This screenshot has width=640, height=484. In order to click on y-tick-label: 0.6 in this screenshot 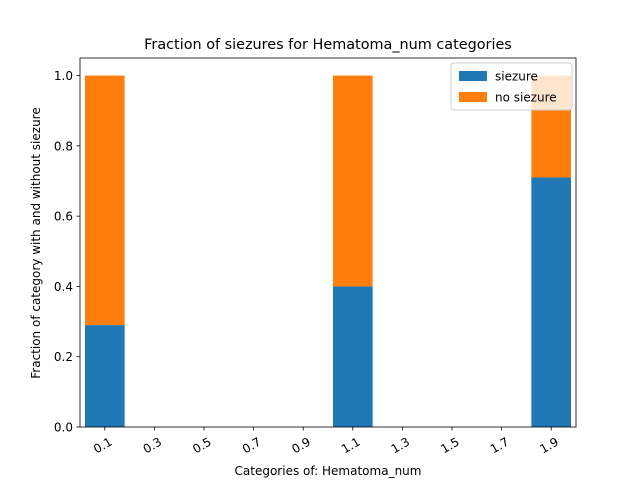, I will do `click(63, 217)`.